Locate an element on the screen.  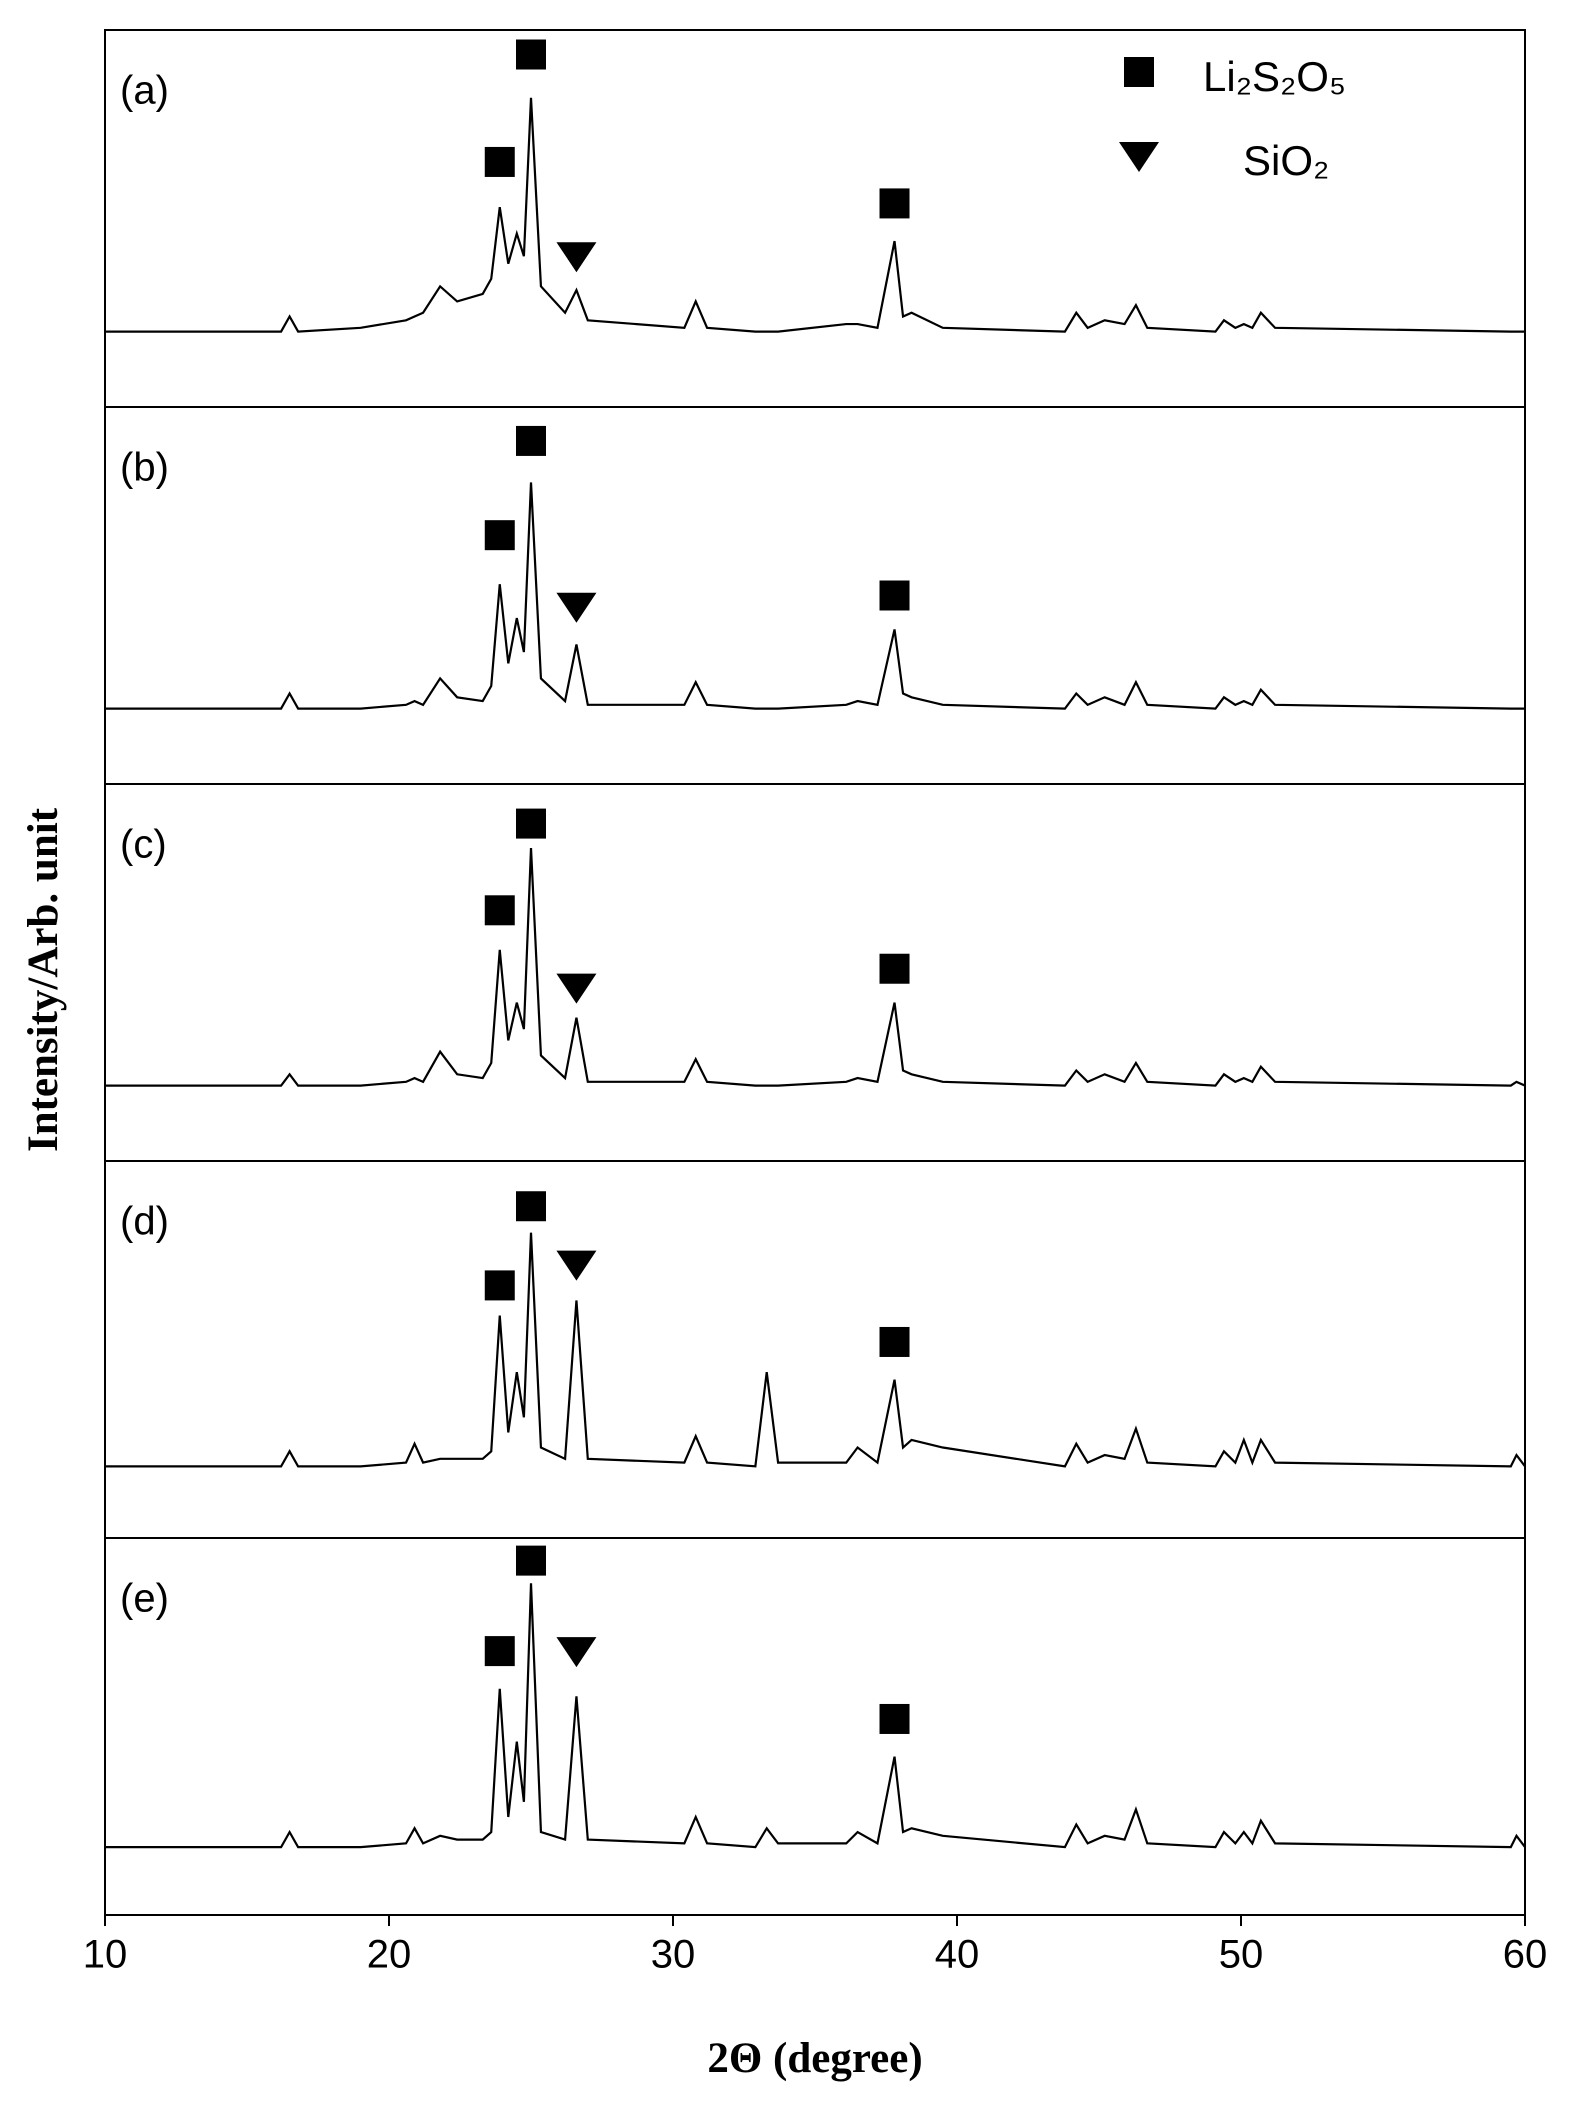
x-tick-label: 50 is located at coordinates (1241, 1955).